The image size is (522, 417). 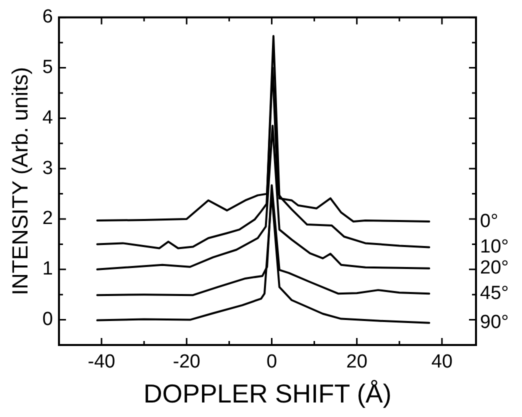 I want to click on y-tick-label: 0, so click(x=47, y=319).